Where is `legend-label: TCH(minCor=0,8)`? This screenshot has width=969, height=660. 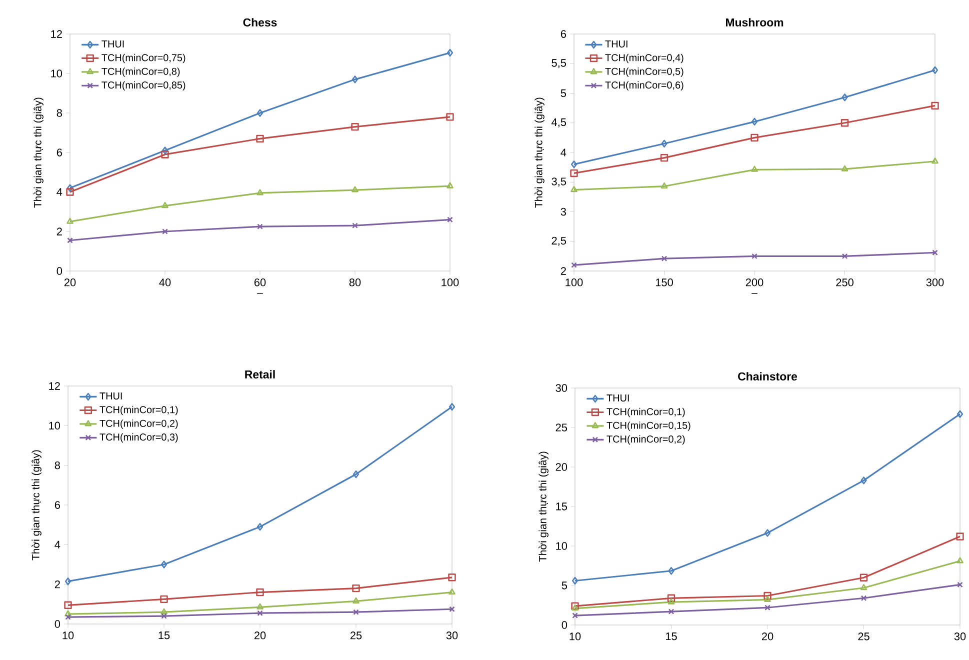 legend-label: TCH(minCor=0,8) is located at coordinates (141, 72).